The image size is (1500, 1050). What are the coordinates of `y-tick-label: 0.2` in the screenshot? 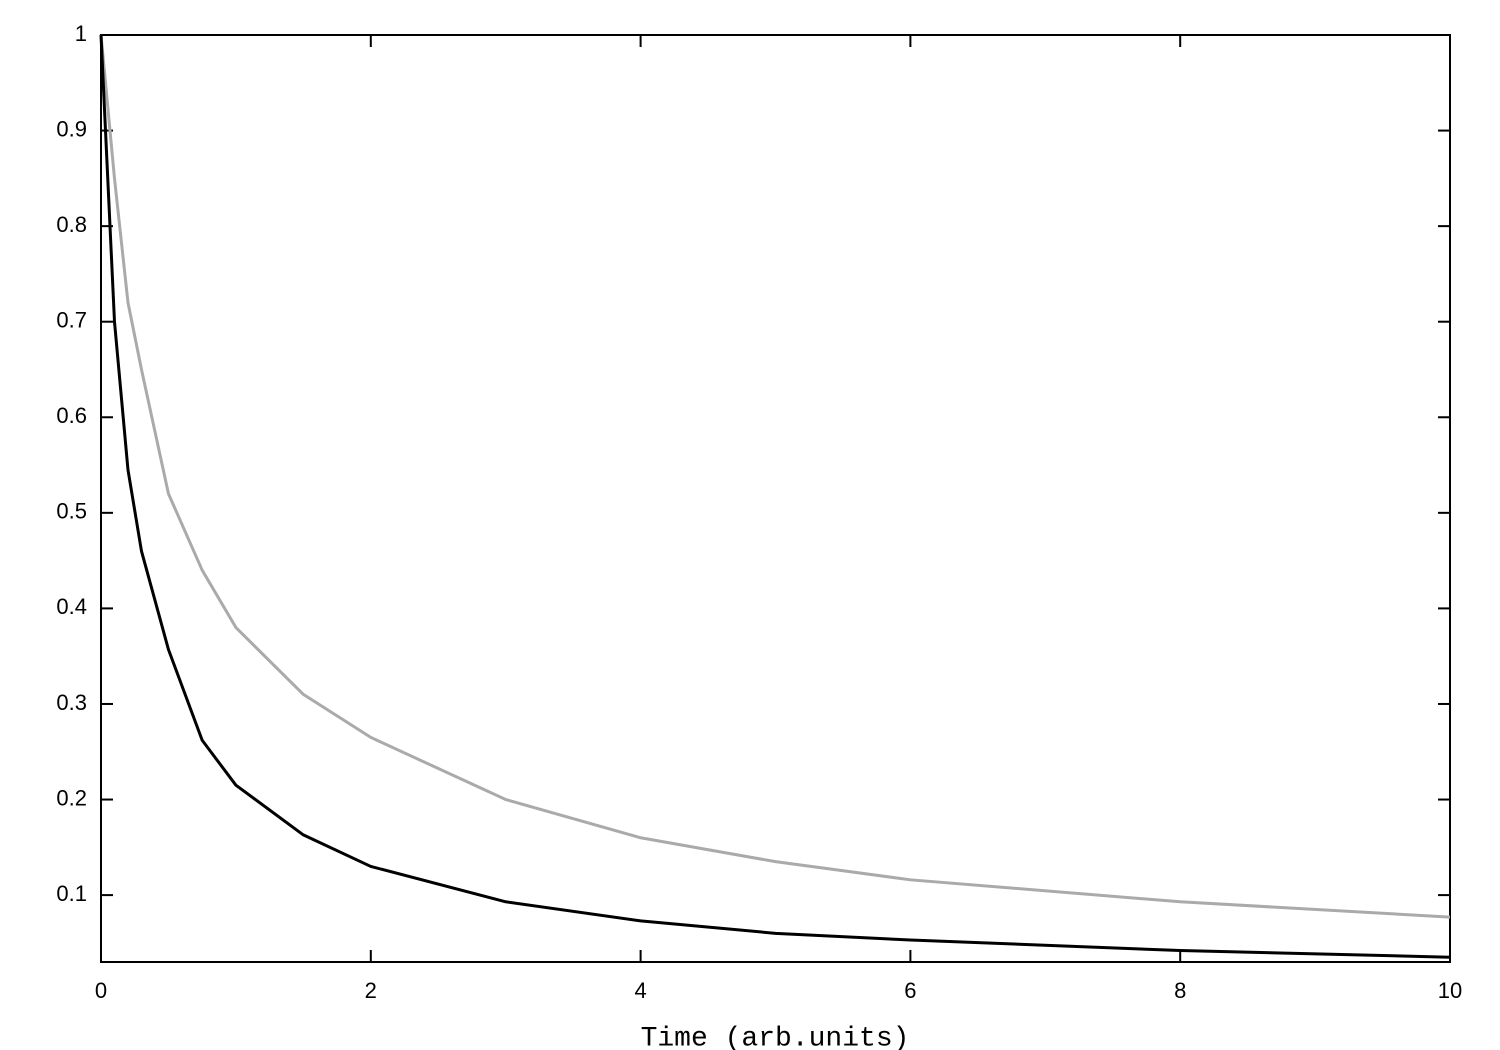 It's located at (71, 797).